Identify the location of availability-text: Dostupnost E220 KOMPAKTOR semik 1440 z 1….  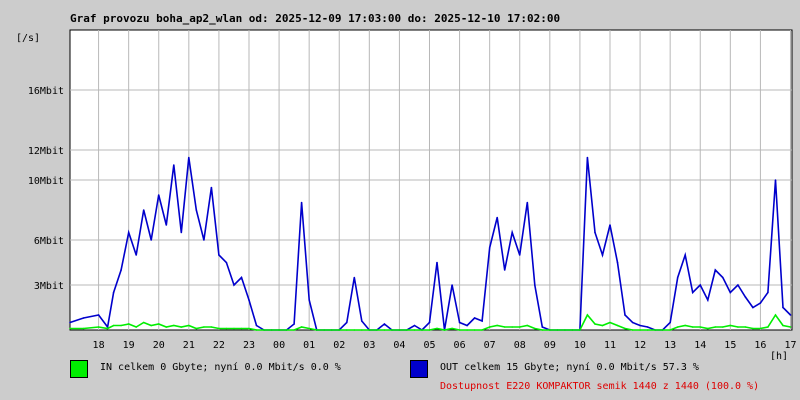
(600, 386).